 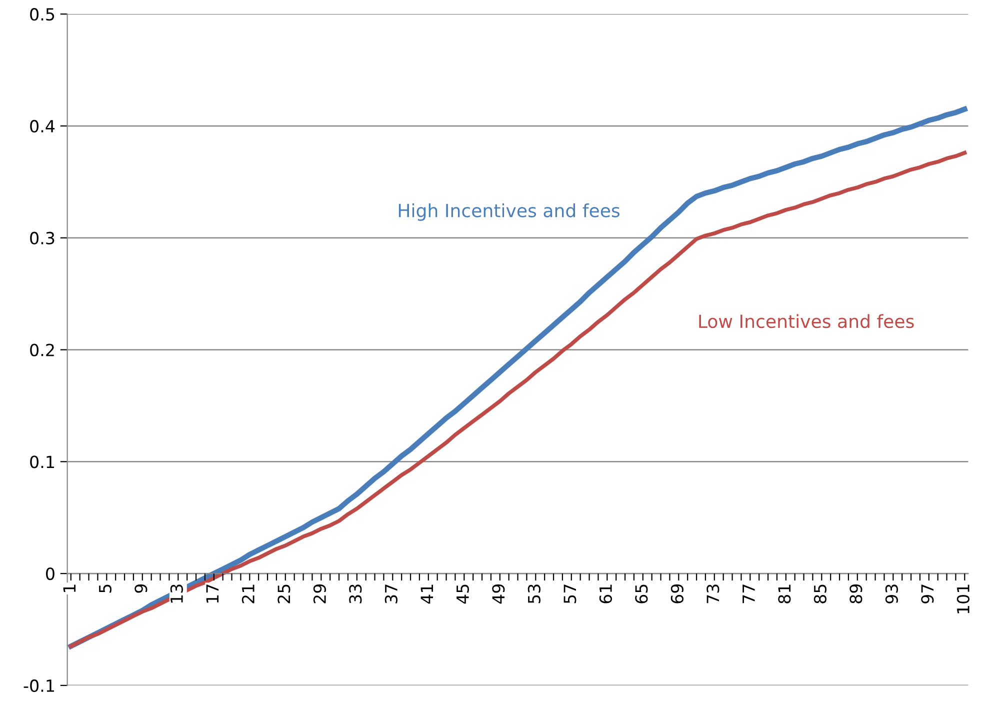 I want to click on x-tick-label: 69, so click(x=677, y=594).